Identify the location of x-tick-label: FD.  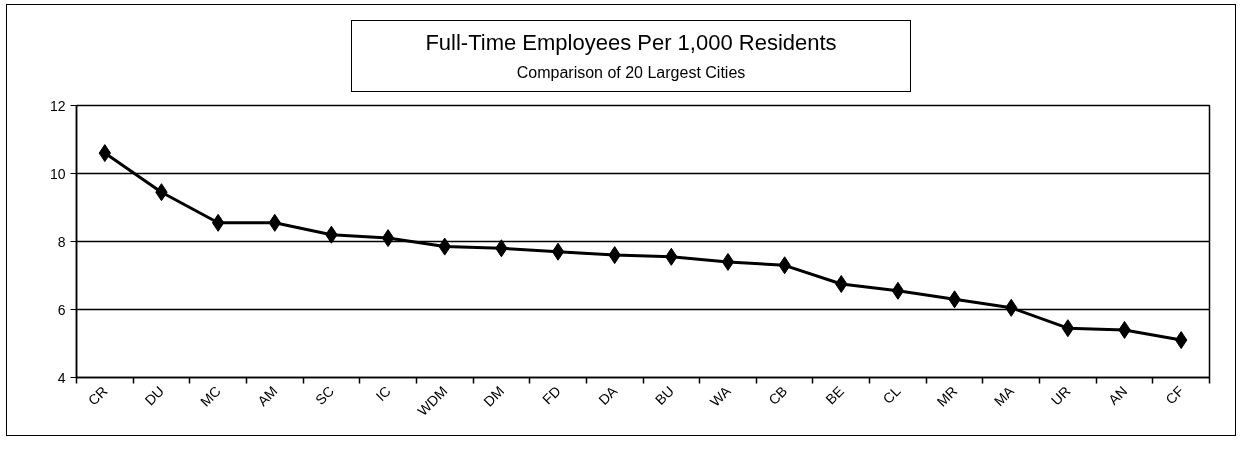
(551, 395).